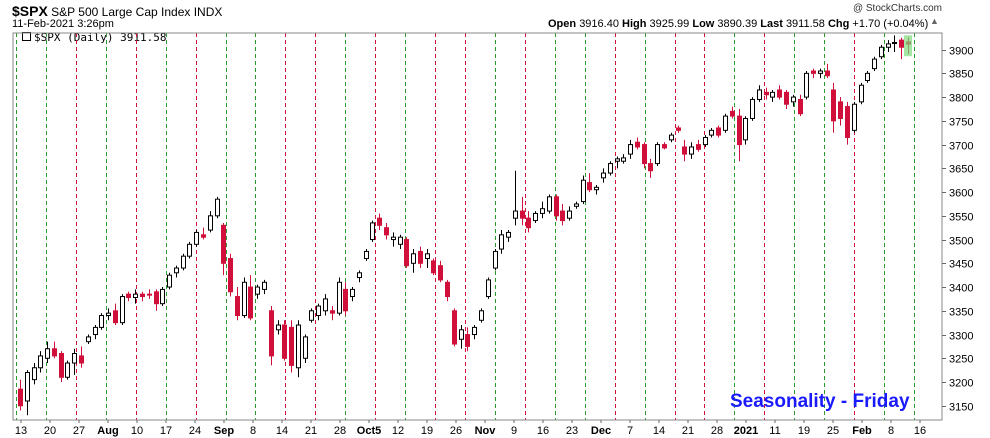  I want to click on exchange: INDX, so click(208, 12).